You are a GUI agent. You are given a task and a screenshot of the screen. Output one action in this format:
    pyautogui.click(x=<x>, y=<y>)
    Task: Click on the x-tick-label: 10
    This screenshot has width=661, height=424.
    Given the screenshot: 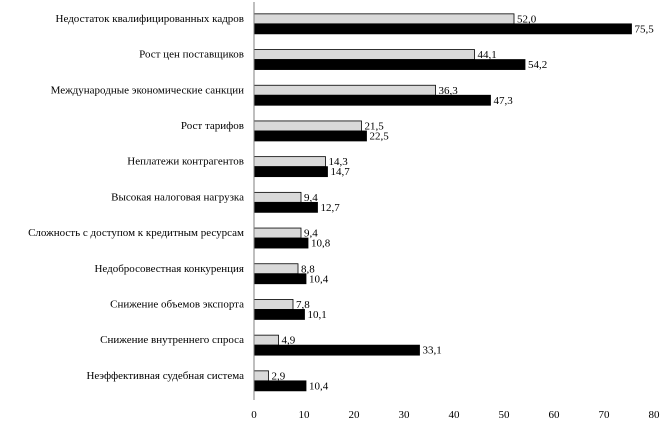 What is the action you would take?
    pyautogui.click(x=305, y=415)
    